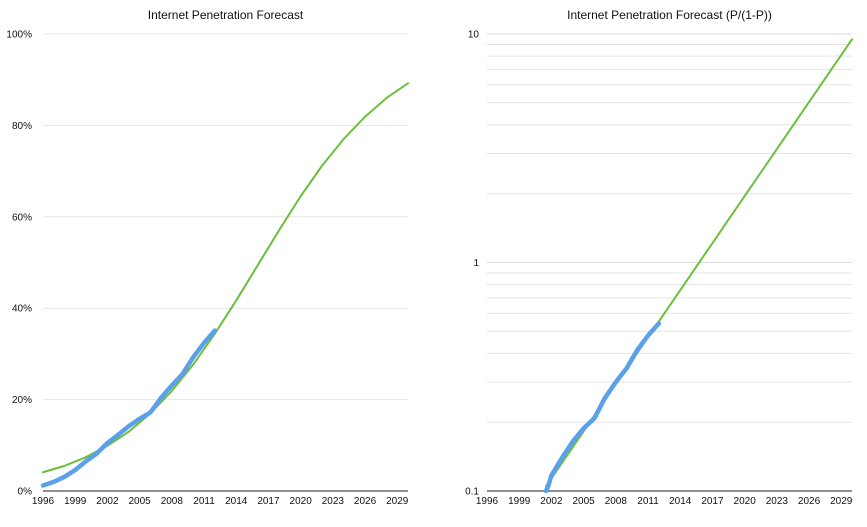 This screenshot has height=527, width=867. What do you see at coordinates (22, 217) in the screenshot?
I see `y-tick-label: 60%` at bounding box center [22, 217].